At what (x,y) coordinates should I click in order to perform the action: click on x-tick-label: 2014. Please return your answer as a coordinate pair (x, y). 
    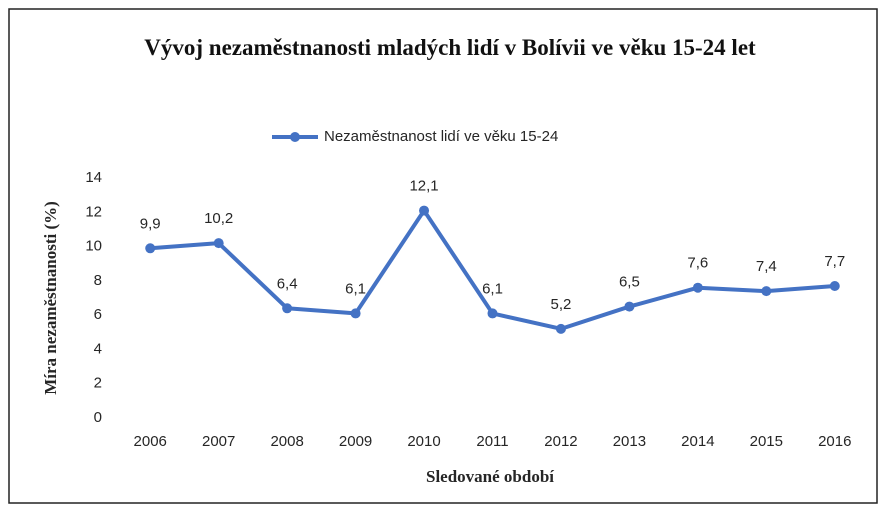
    Looking at the image, I should click on (697, 441).